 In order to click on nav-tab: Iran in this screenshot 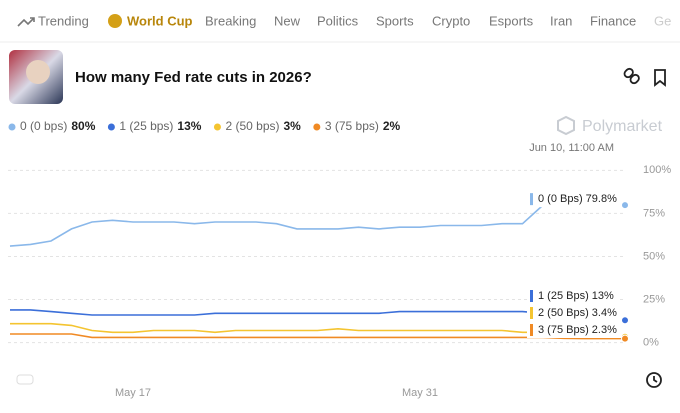, I will do `click(561, 20)`.